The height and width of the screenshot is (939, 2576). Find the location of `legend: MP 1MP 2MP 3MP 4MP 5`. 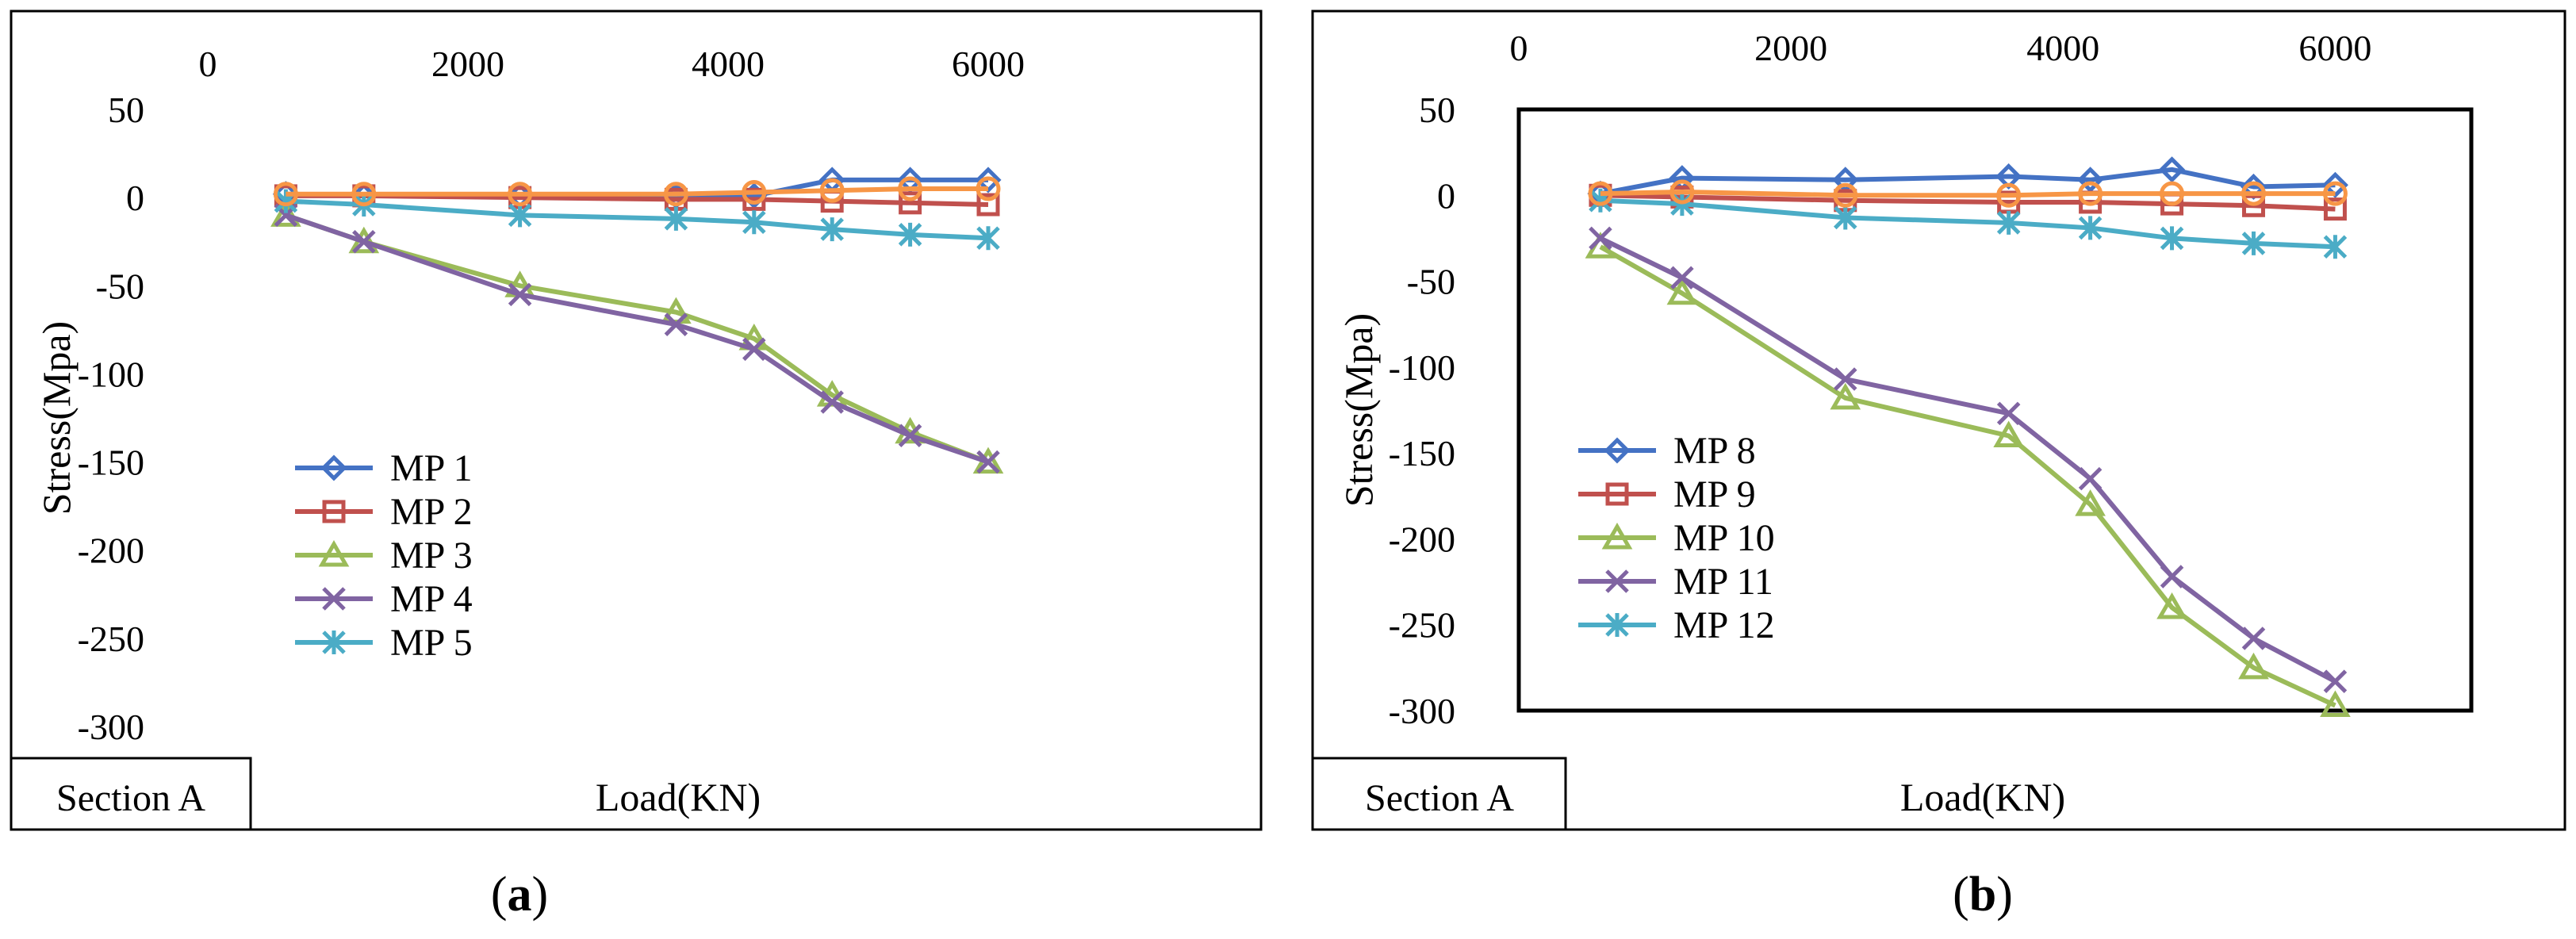

legend: MP 1MP 2MP 3MP 4MP 5 is located at coordinates (384, 555).